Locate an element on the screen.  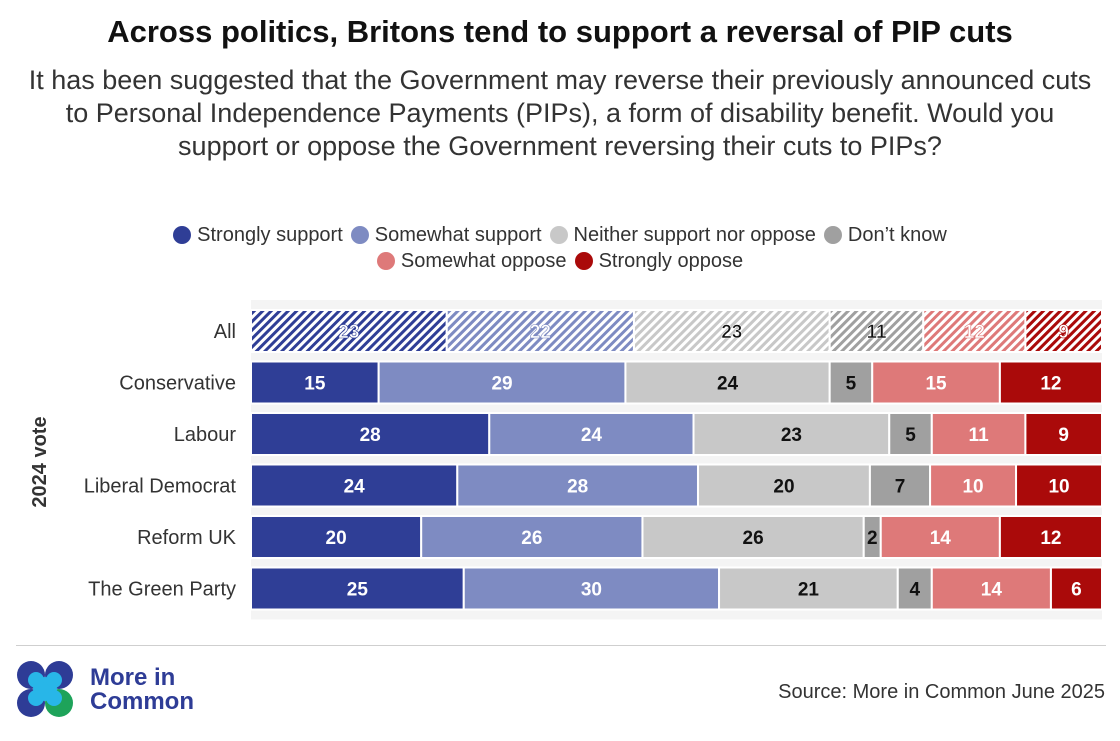
data-label-conservative-don-t-know: 5 is located at coordinates (851, 384).